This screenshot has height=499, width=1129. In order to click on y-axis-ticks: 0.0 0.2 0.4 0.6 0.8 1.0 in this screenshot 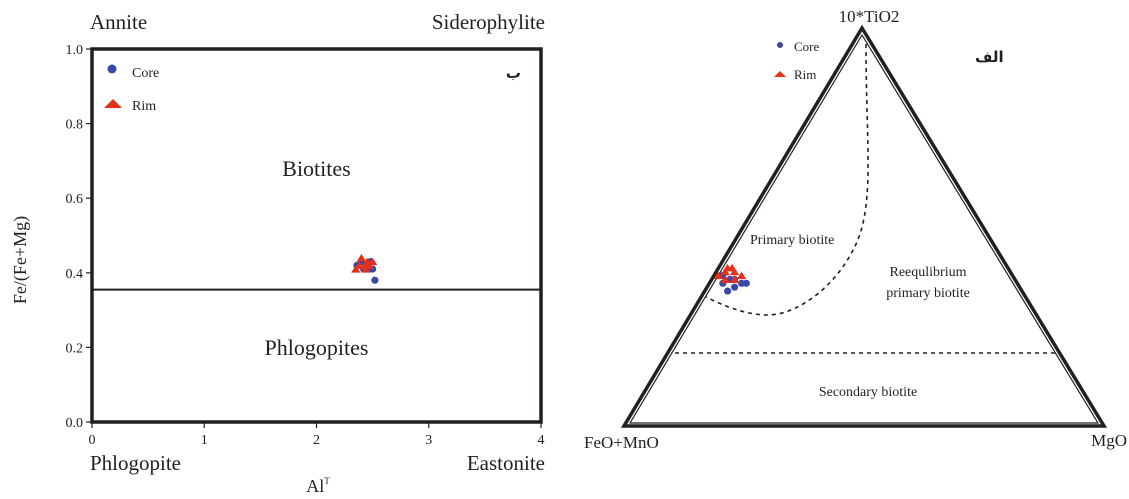, I will do `click(79, 237)`.